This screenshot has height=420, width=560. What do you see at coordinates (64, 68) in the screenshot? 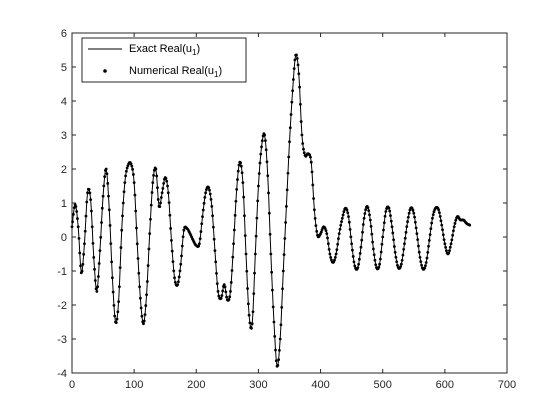
I see `y-tick-label: 5` at bounding box center [64, 68].